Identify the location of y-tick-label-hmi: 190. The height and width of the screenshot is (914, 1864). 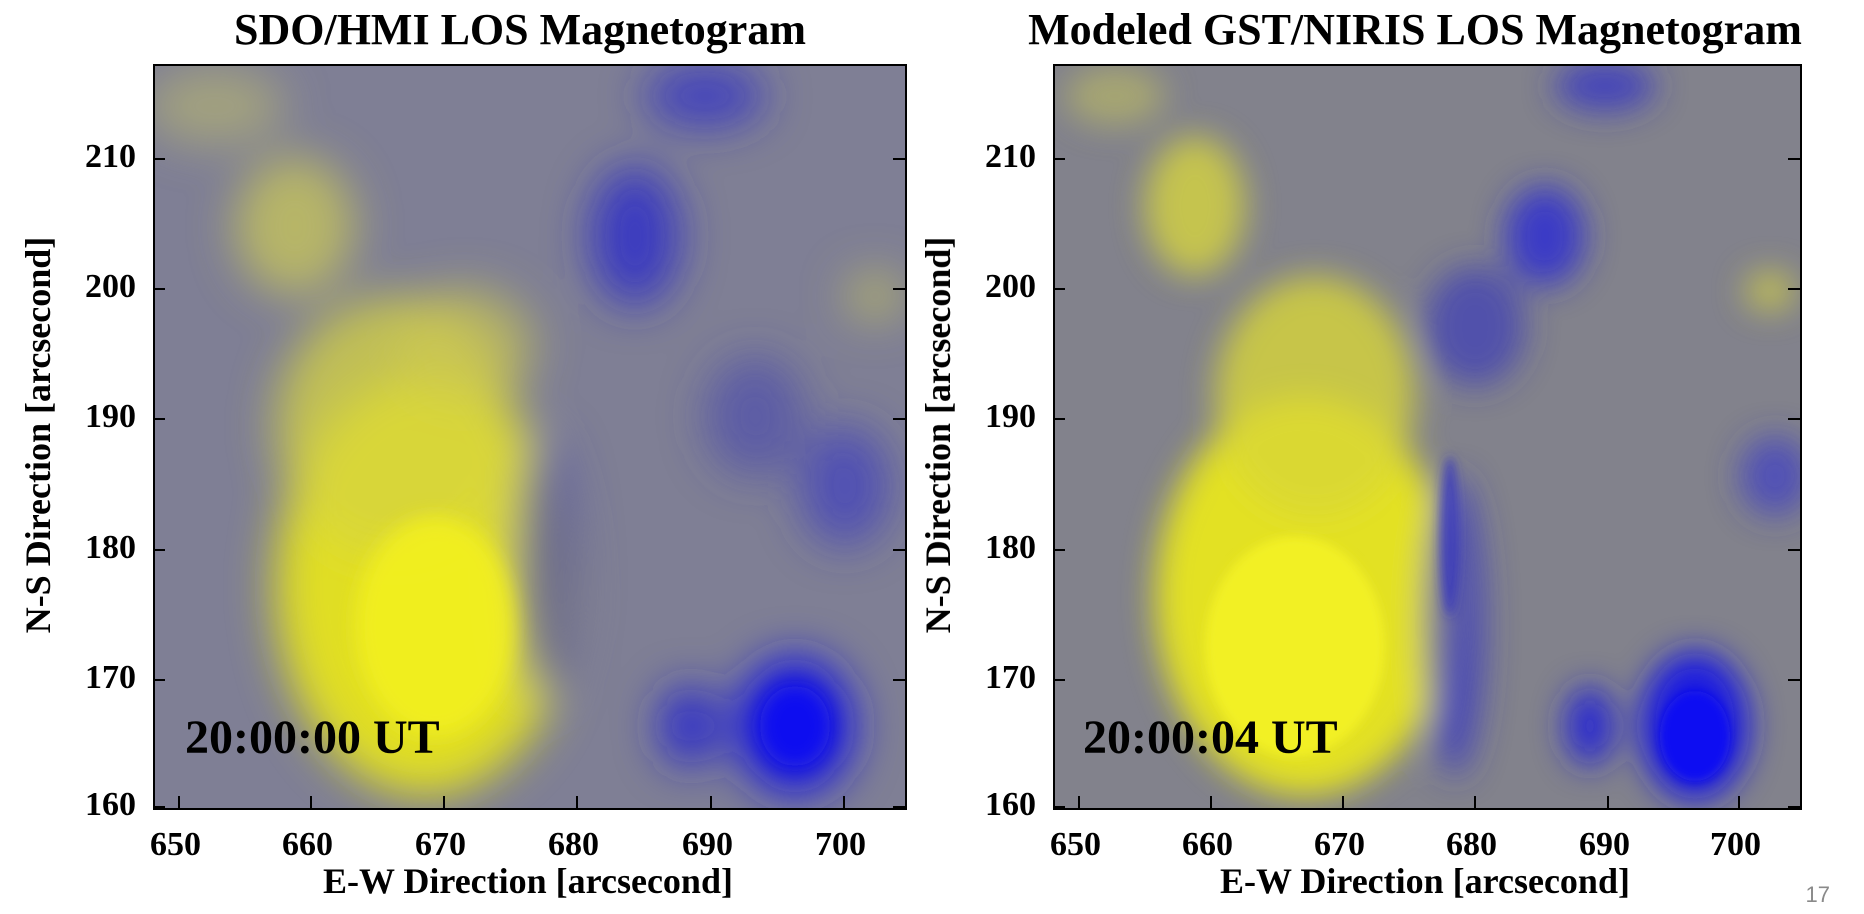
(110, 416).